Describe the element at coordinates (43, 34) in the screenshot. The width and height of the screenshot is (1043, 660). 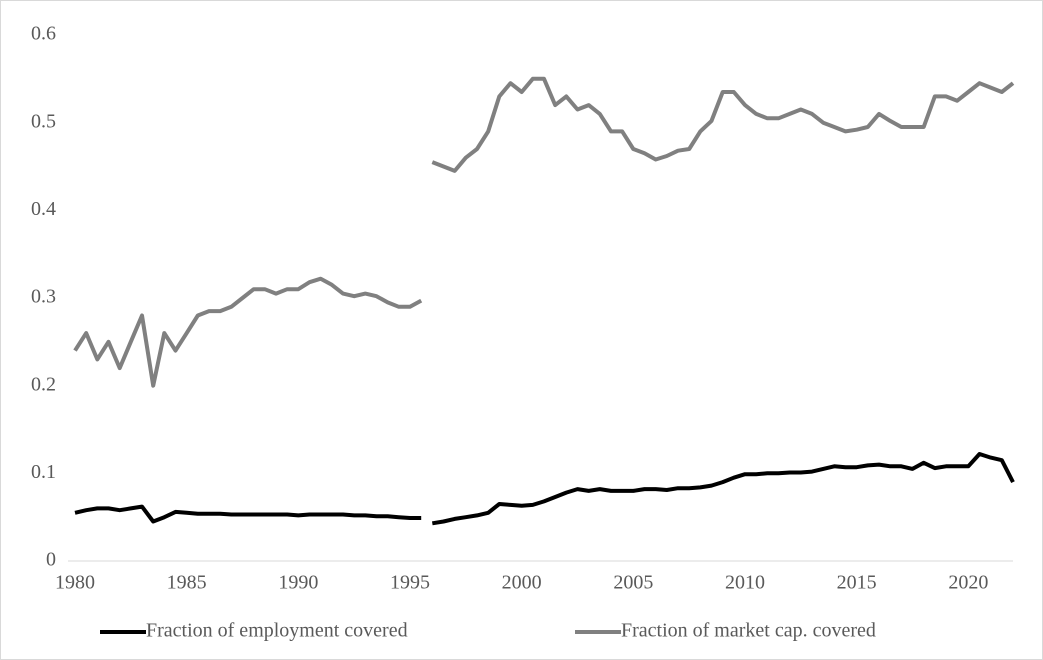
I see `y-tick-label: 0.6` at that location.